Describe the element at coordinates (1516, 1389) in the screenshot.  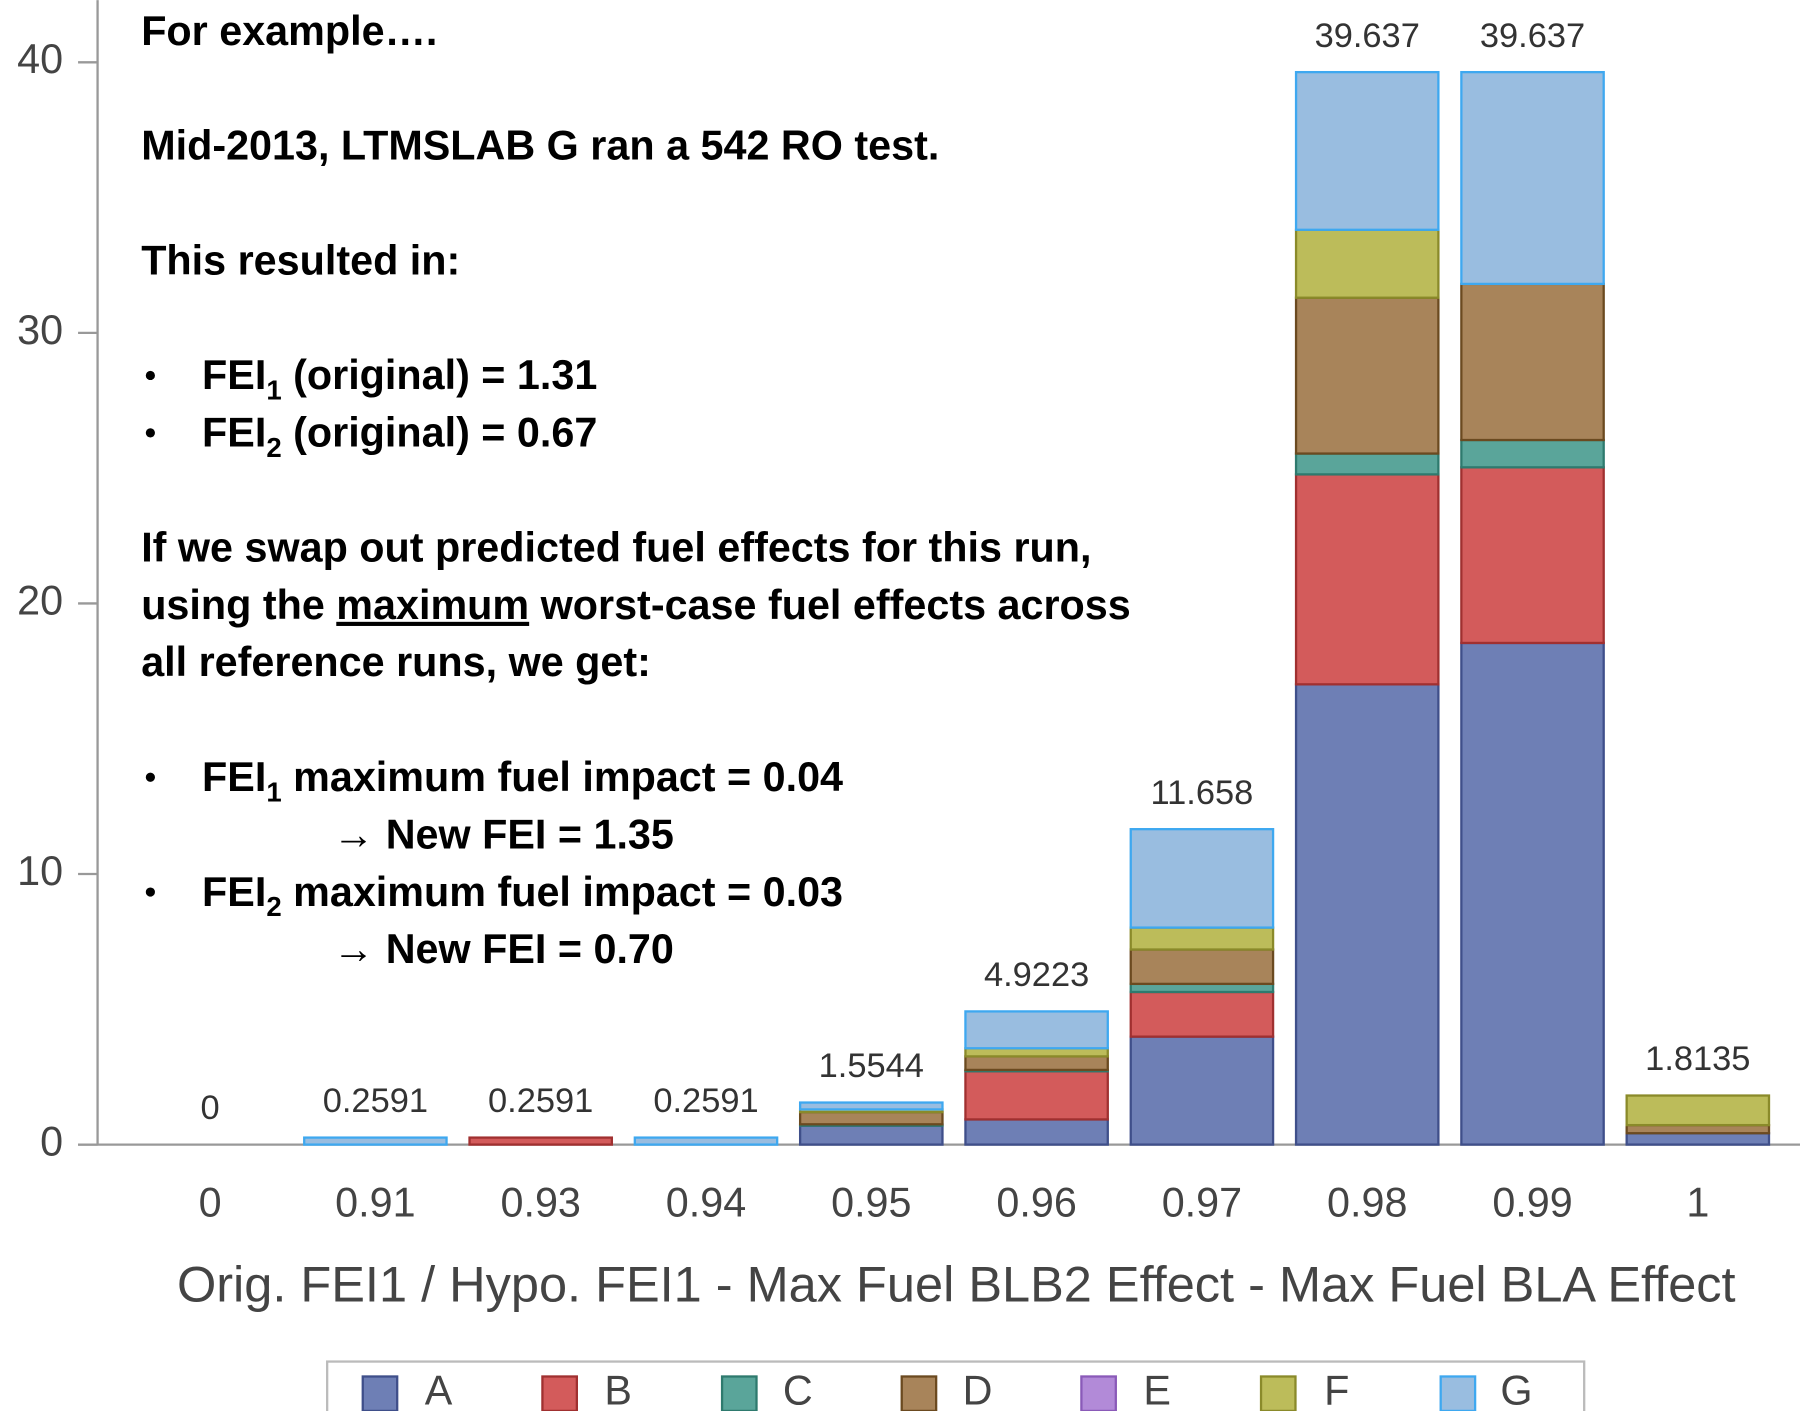
I see `legend-label: G` at that location.